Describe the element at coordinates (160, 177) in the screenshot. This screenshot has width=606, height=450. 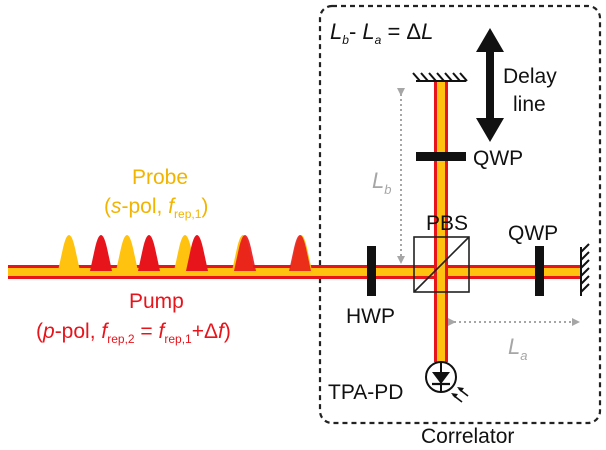
I see `probe-title: Probe` at that location.